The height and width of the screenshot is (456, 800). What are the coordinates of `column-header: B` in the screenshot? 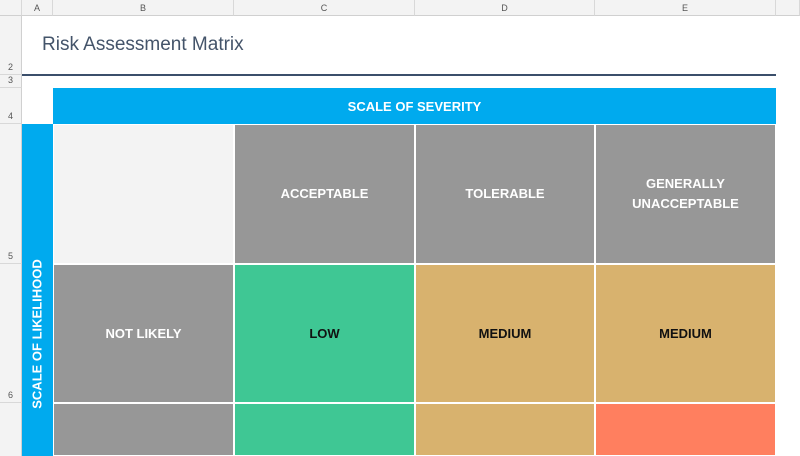 It's located at (143, 8).